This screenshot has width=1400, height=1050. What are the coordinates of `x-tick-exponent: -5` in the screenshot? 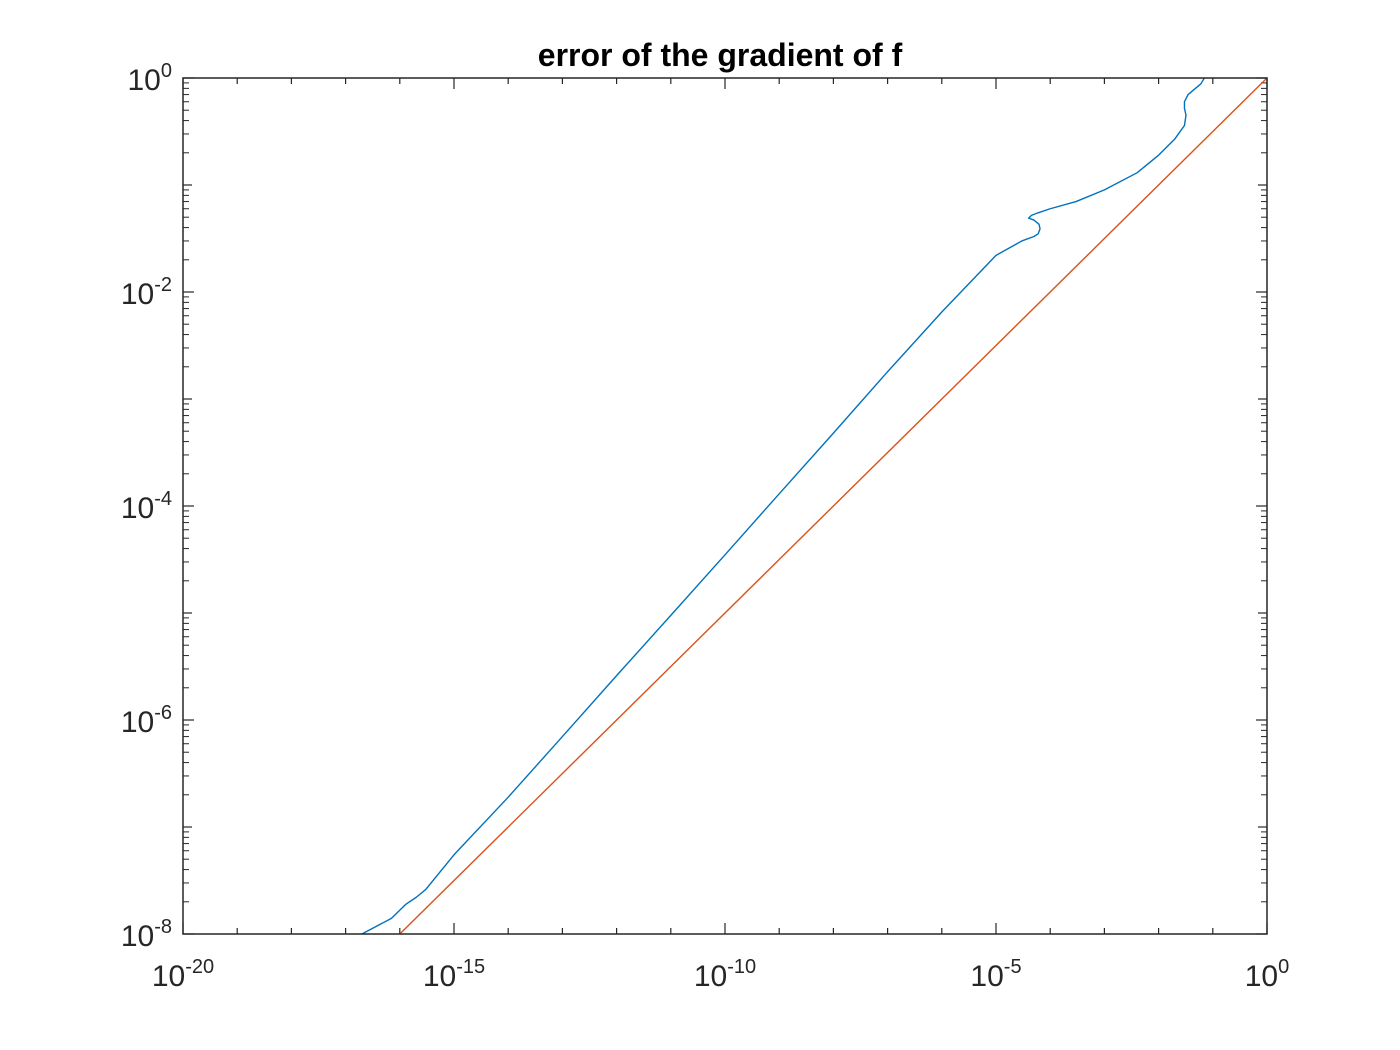 It's located at (1013, 967).